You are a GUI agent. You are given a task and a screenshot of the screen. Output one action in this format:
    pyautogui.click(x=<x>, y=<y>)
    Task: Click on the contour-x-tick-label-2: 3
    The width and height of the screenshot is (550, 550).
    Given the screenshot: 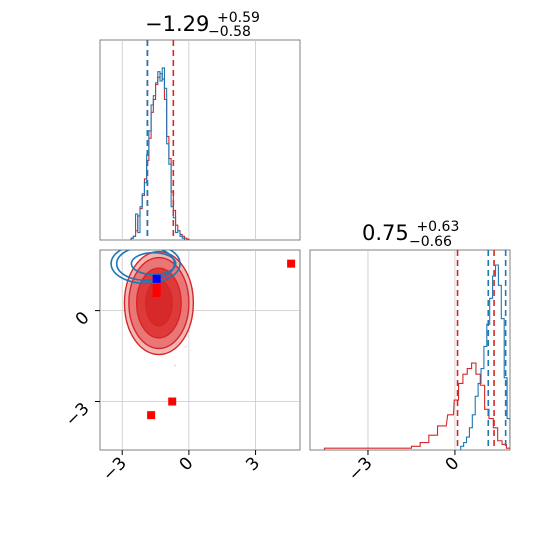 What is the action you would take?
    pyautogui.click(x=253, y=464)
    